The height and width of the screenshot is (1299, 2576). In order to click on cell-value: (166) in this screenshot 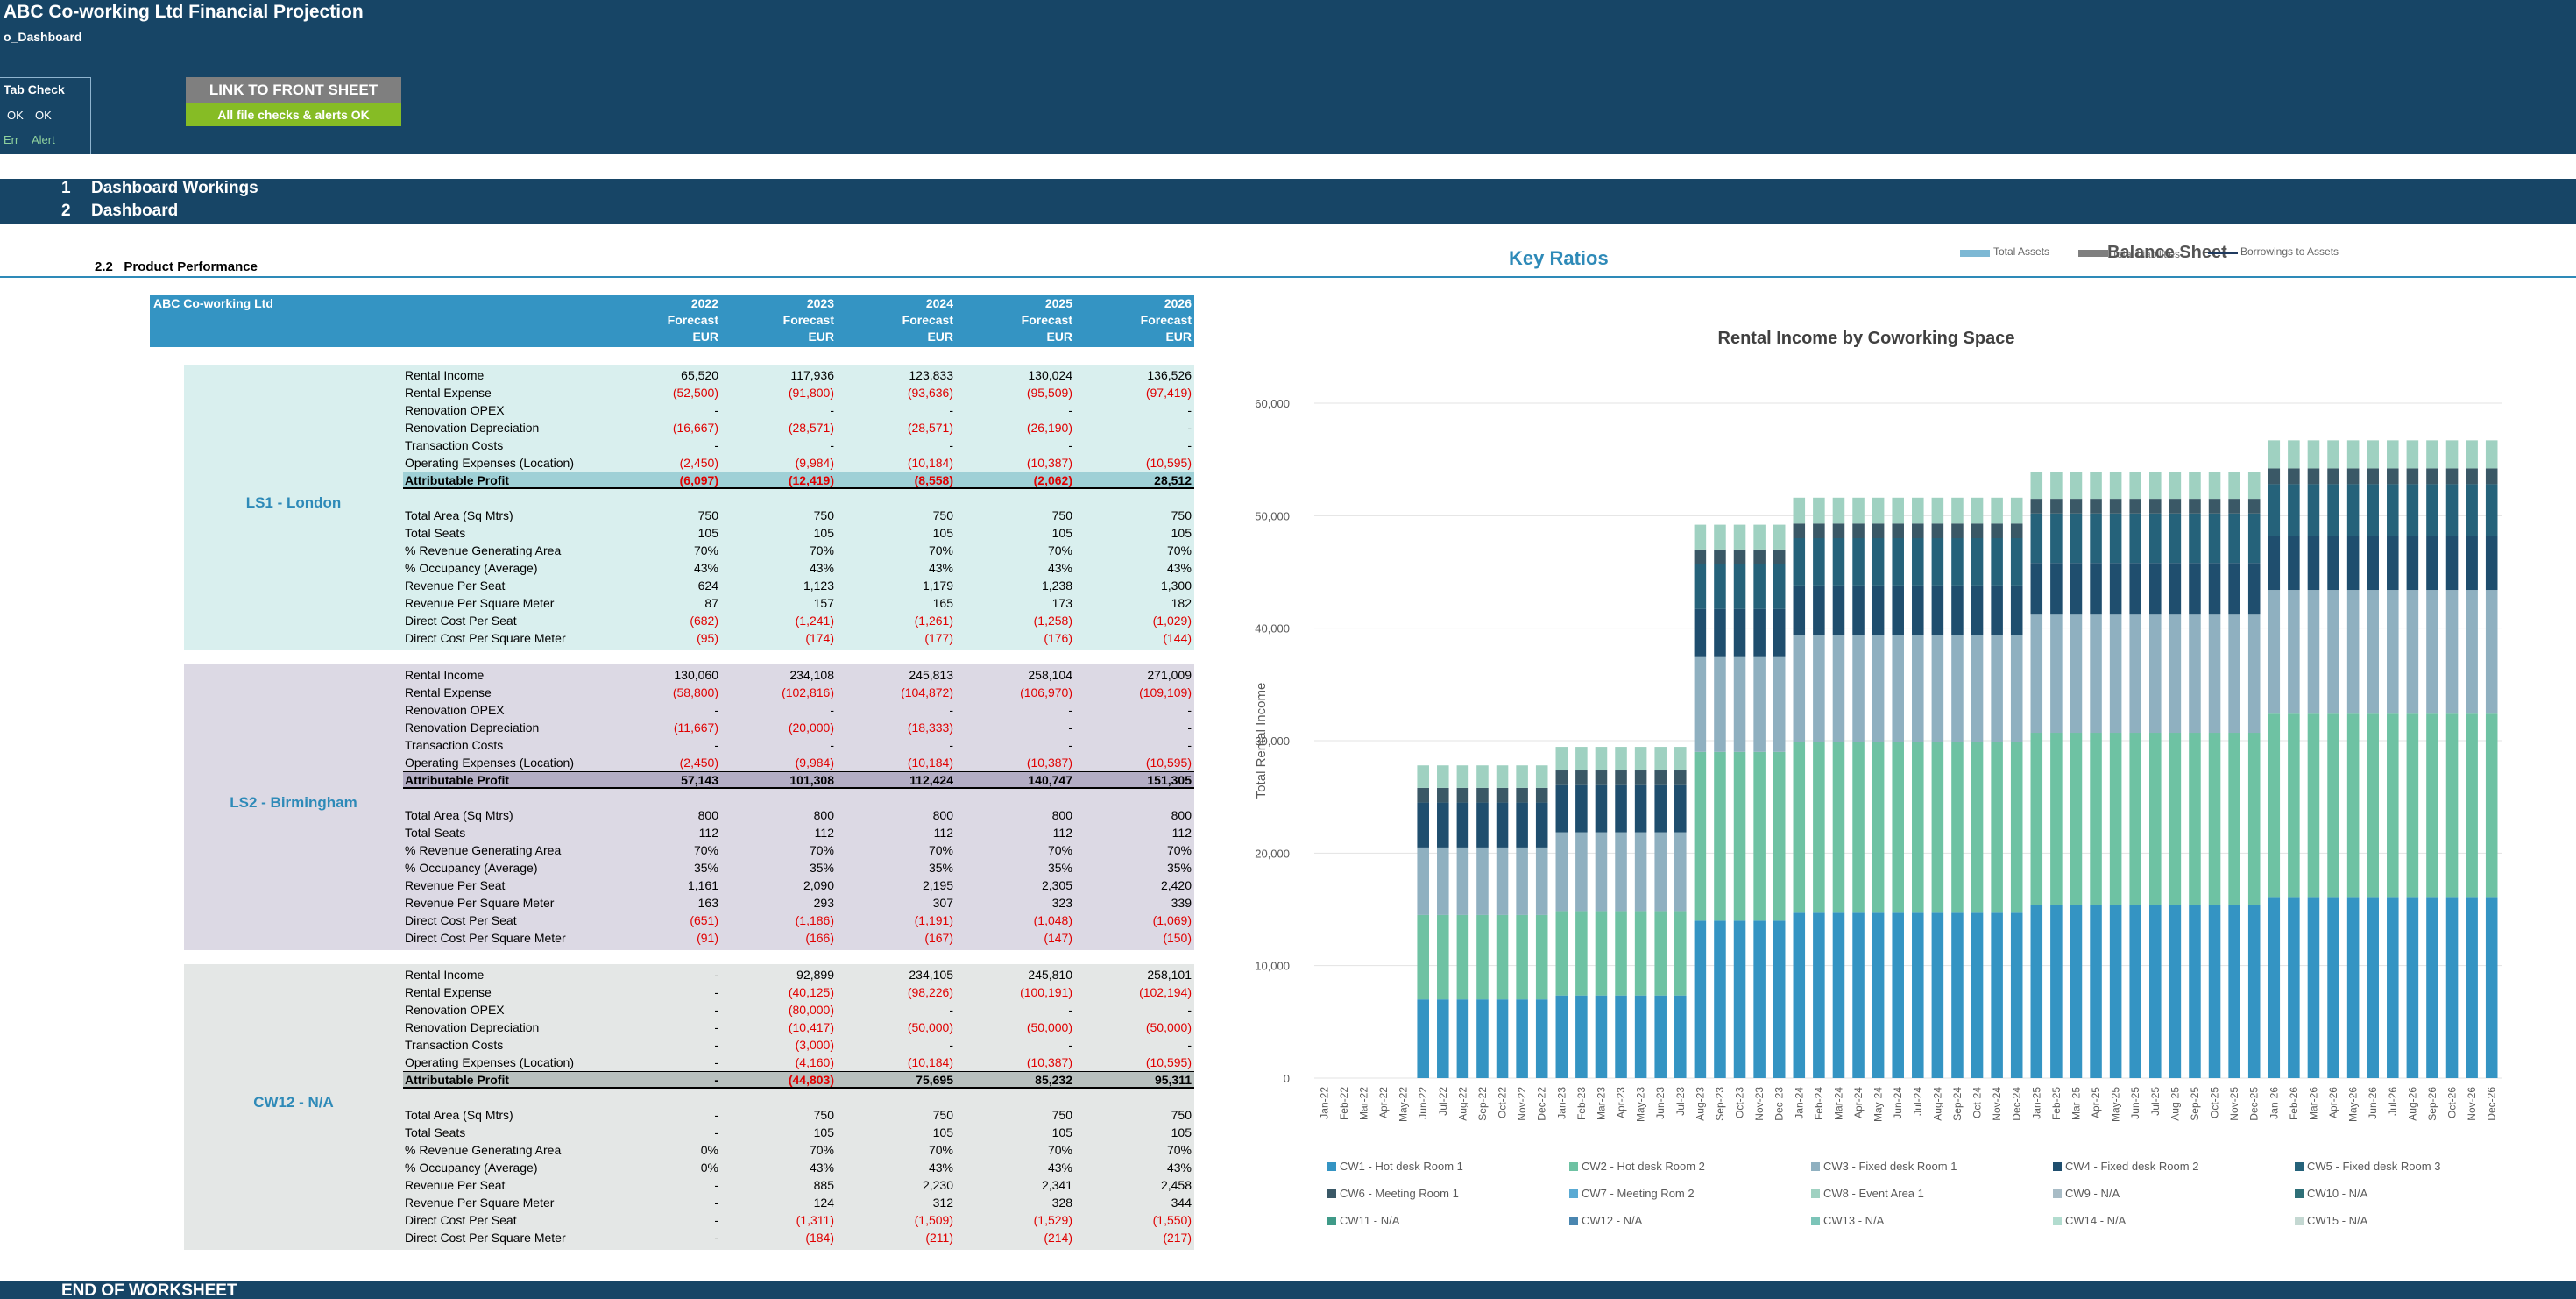, I will do `click(819, 938)`.